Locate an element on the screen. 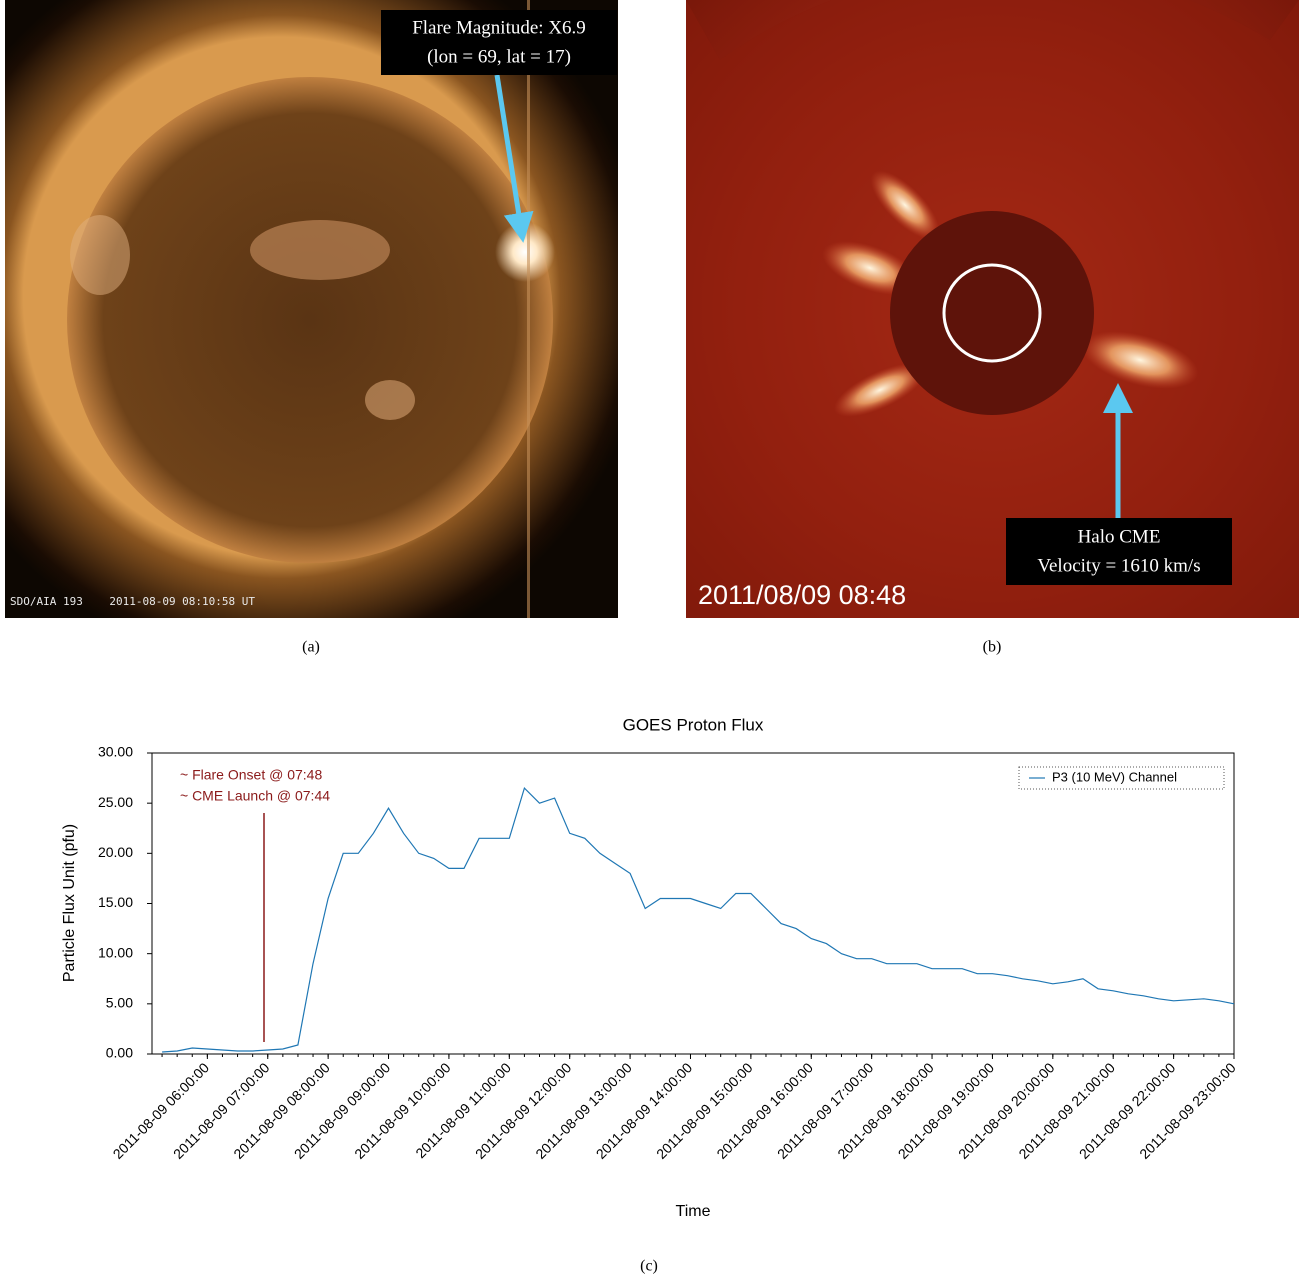 Image resolution: width=1299 pixels, height=1281 pixels. y-tick-label: 5.00 is located at coordinates (119, 1003).